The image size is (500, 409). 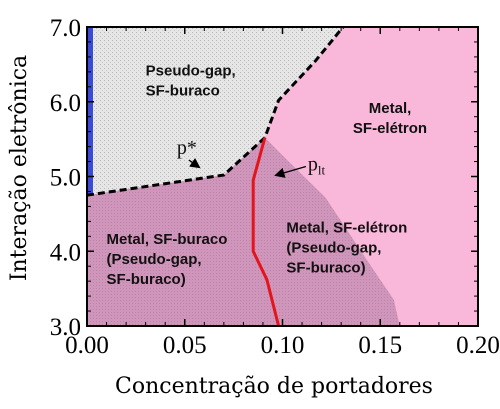 I want to click on label-metal-sf-eletron-line: SF-elétron, so click(x=390, y=128).